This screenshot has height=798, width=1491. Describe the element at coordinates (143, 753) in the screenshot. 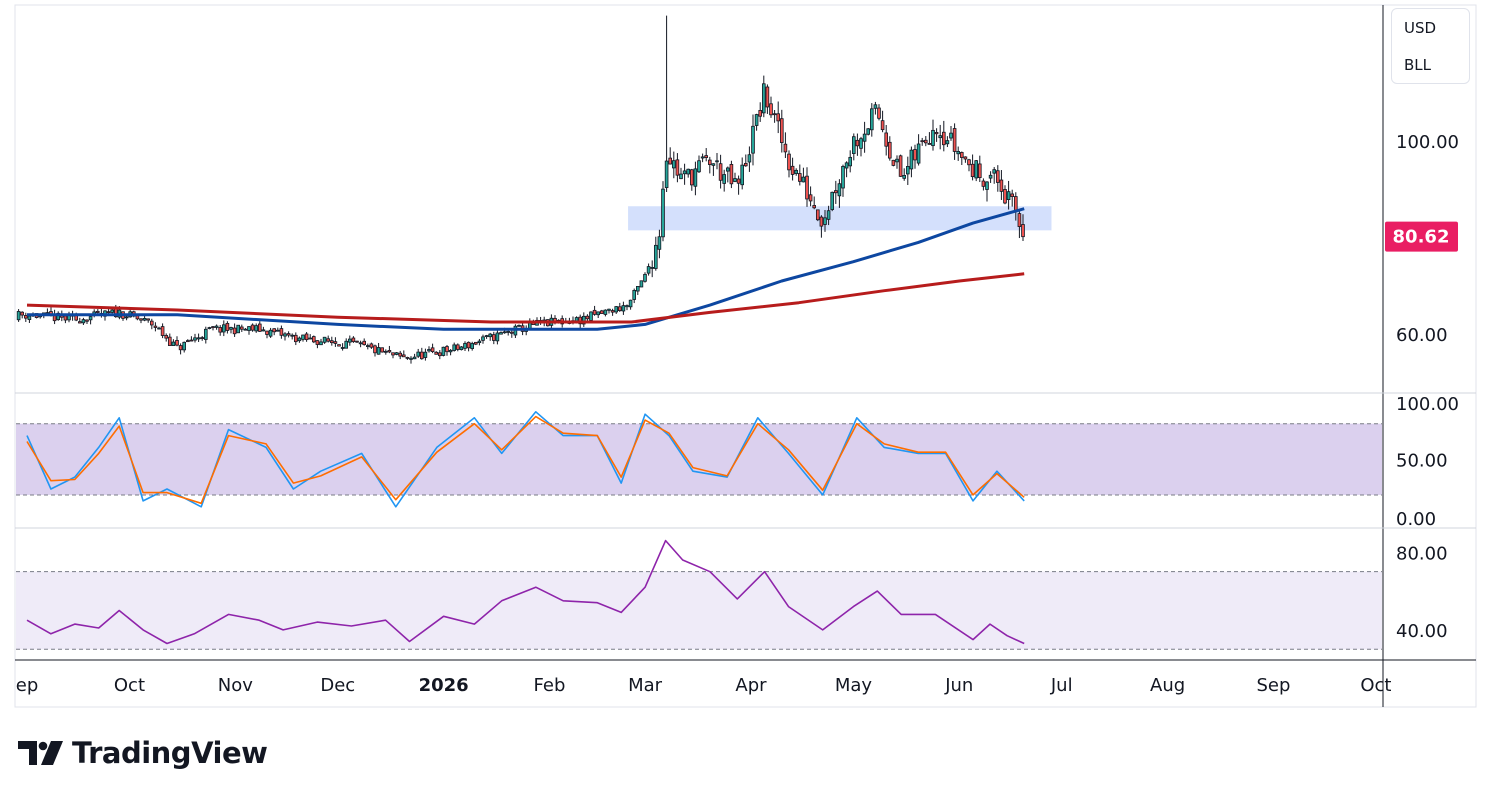

I see `tradingview-logo: TradingView` at that location.